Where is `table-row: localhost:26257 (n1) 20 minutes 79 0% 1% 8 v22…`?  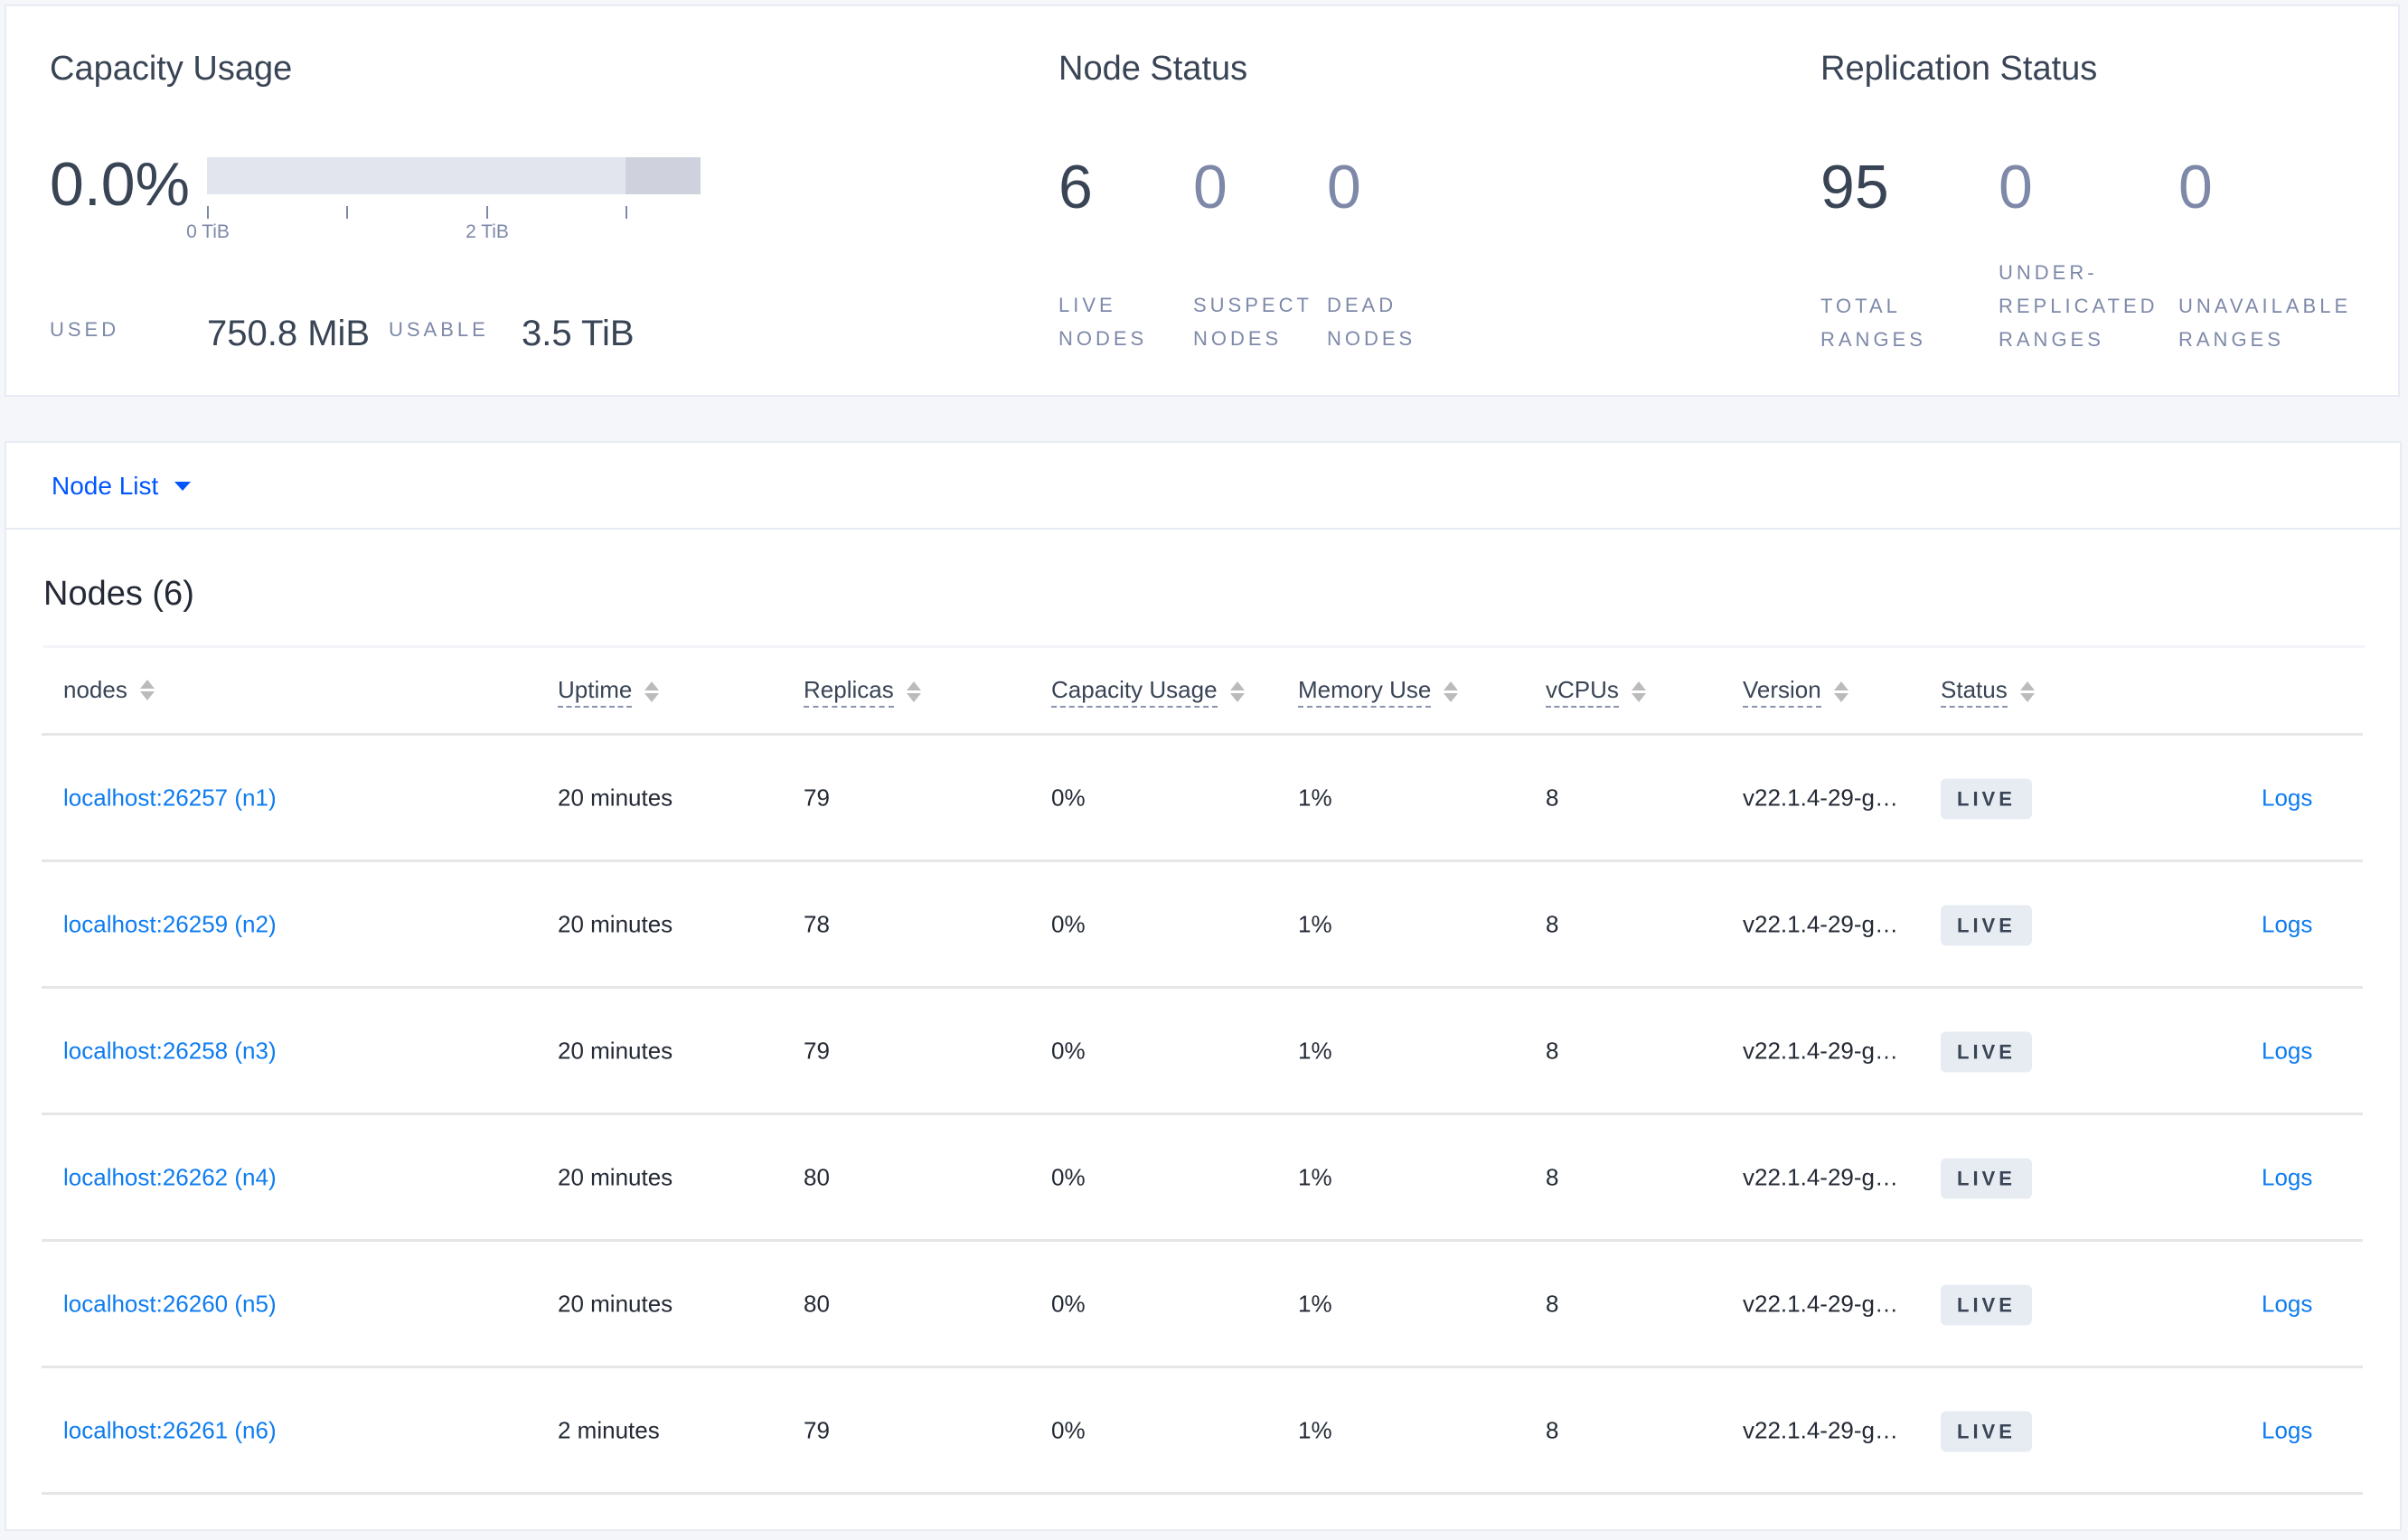
table-row: localhost:26257 (n1) 20 minutes 79 0% 1% 8 v22… is located at coordinates (1202, 799).